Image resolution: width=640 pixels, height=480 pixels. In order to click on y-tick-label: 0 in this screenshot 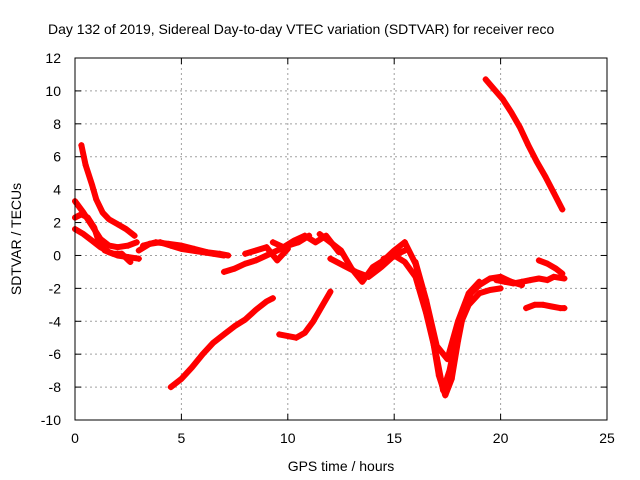, I will do `click(57, 255)`.